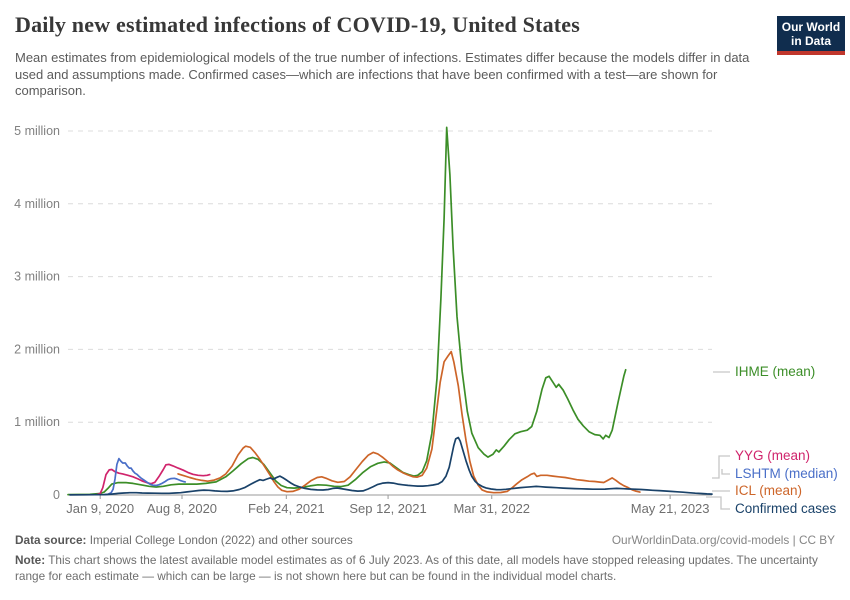 This screenshot has height=600, width=850. I want to click on data-source-label: Data source:, so click(51, 540).